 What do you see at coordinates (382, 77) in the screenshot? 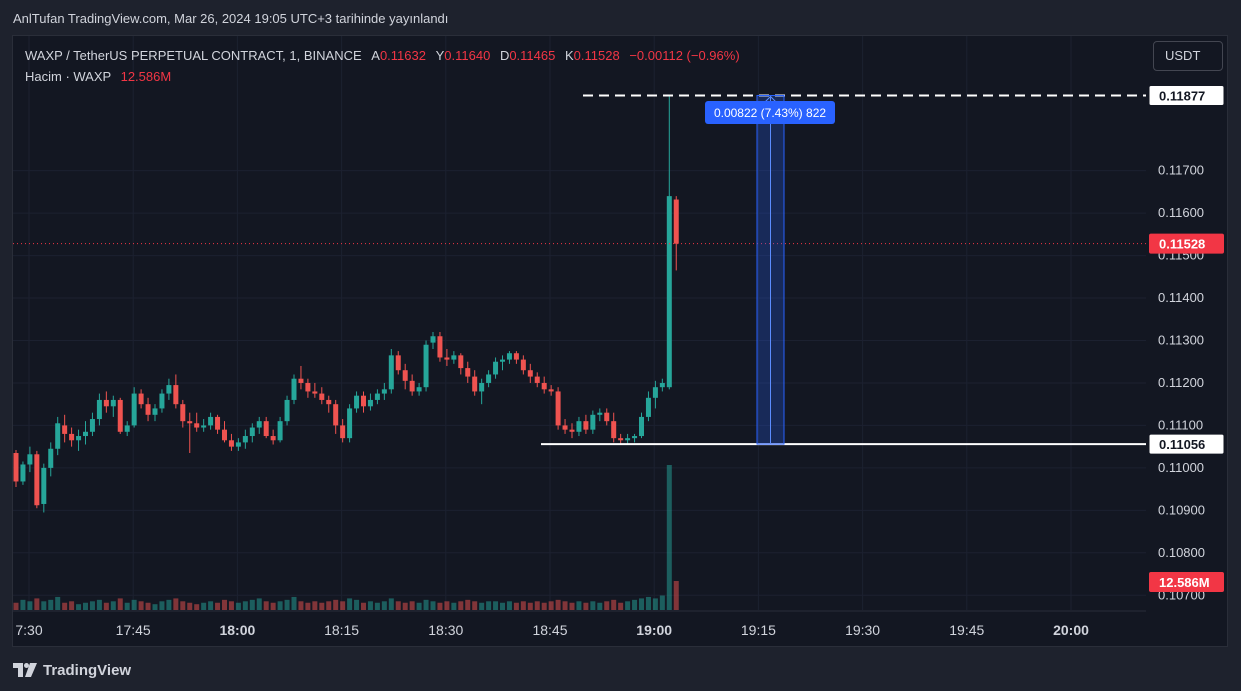
I see `legend-volume-row: Hacim · WAXP 12.586M` at bounding box center [382, 77].